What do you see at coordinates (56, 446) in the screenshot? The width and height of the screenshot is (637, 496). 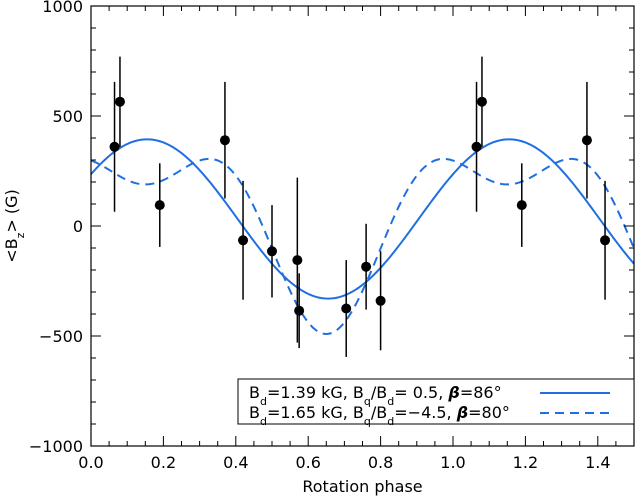 I see `y-tick-label: −1000` at bounding box center [56, 446].